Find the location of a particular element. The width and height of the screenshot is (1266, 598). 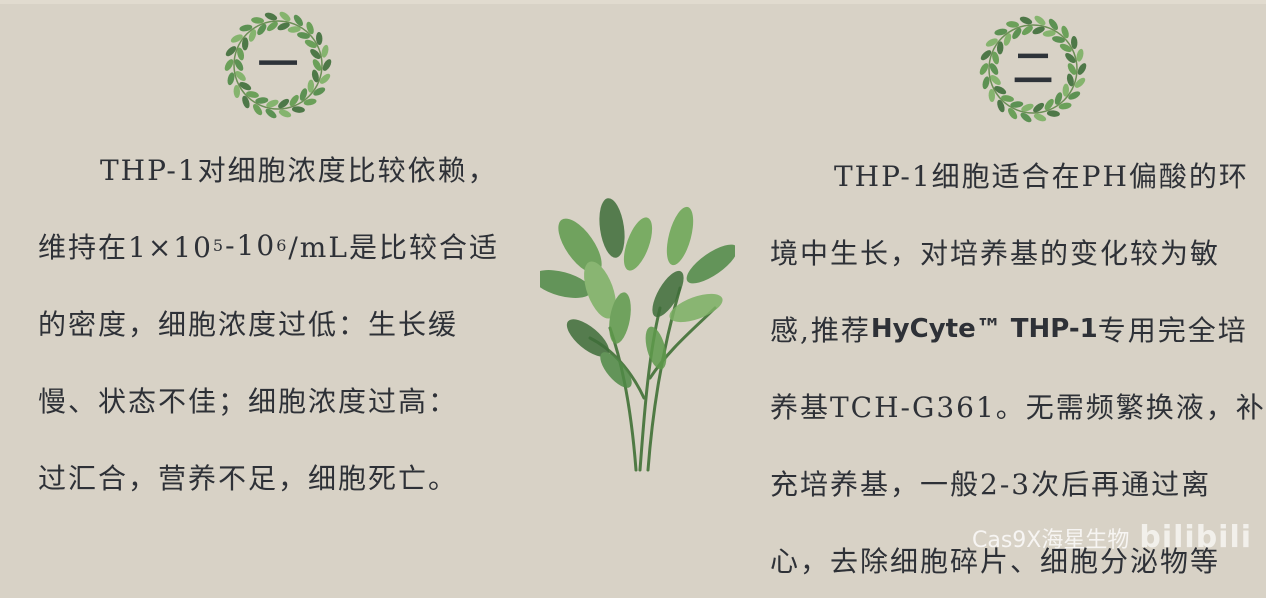

text-line: 慢、状态不佳；细胞浓度过高： is located at coordinates (248, 401).